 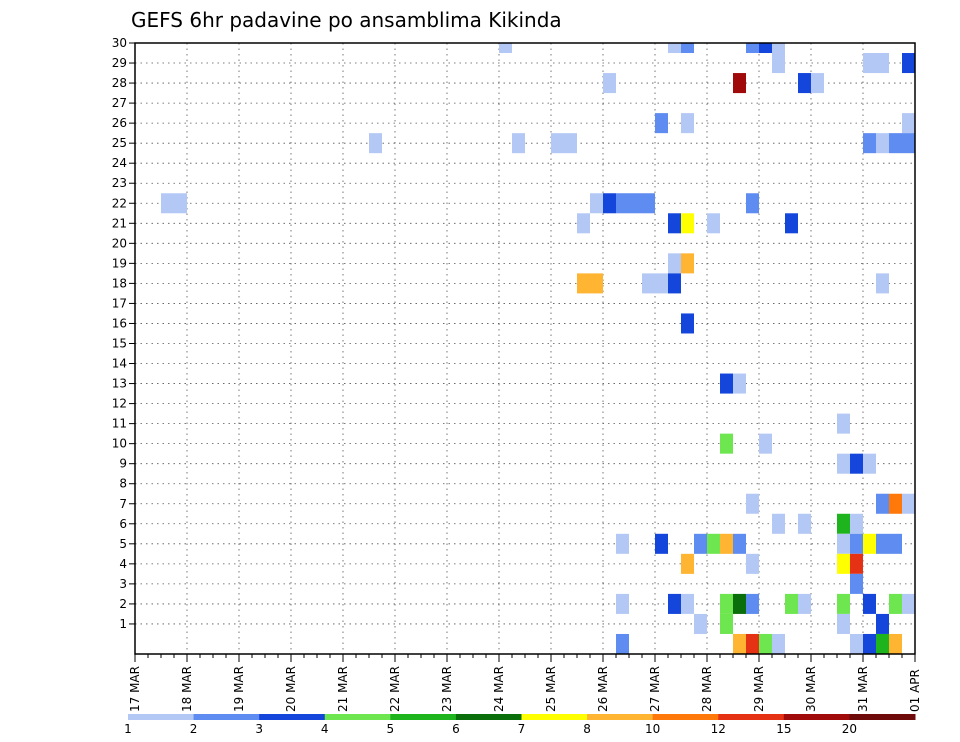 What do you see at coordinates (849, 729) in the screenshot?
I see `legend-label: 20` at bounding box center [849, 729].